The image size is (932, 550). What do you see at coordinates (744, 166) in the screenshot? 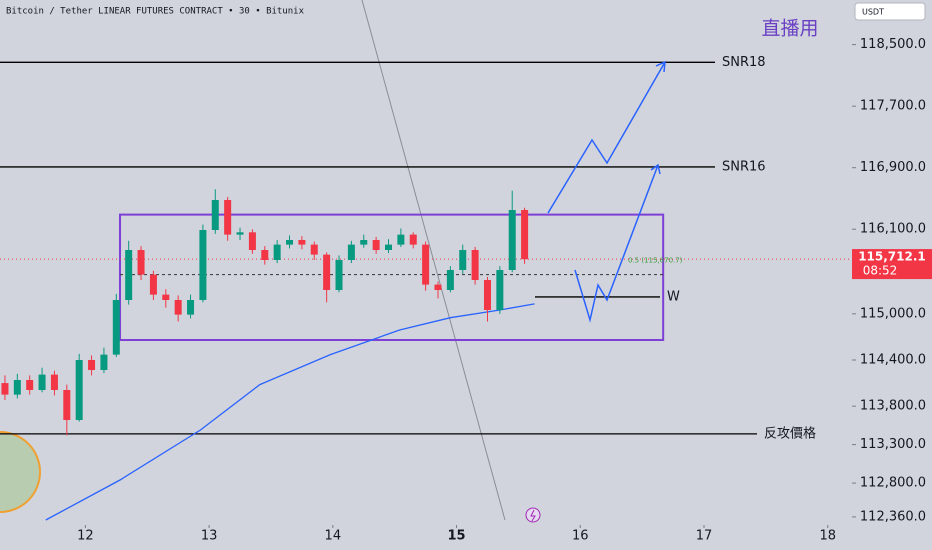
I see `level-label: SNR16` at bounding box center [744, 166].